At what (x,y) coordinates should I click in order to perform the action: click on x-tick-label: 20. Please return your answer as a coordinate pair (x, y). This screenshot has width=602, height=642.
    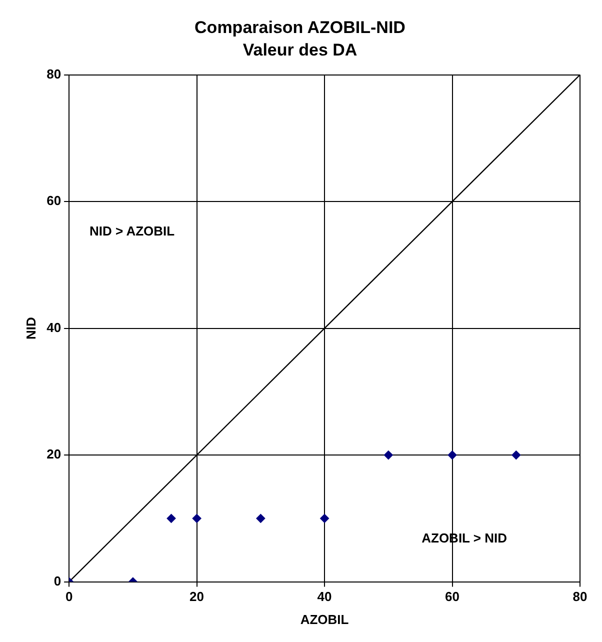
    Looking at the image, I should click on (197, 596).